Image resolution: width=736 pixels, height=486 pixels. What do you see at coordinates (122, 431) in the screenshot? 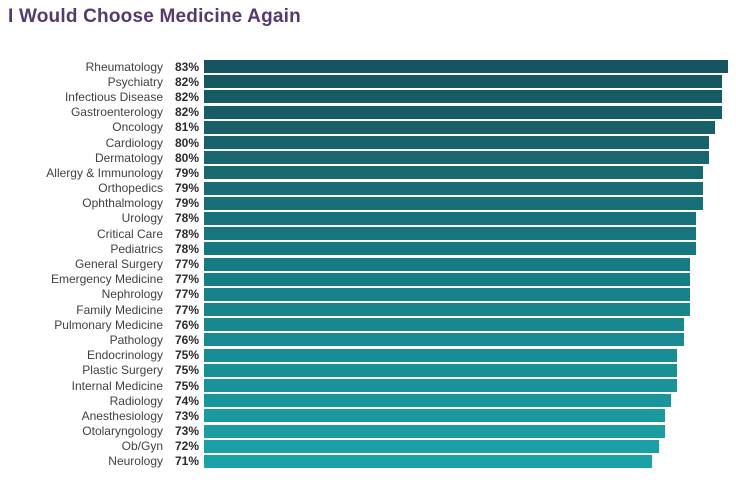
I see `category-label: Otolaryngology` at bounding box center [122, 431].